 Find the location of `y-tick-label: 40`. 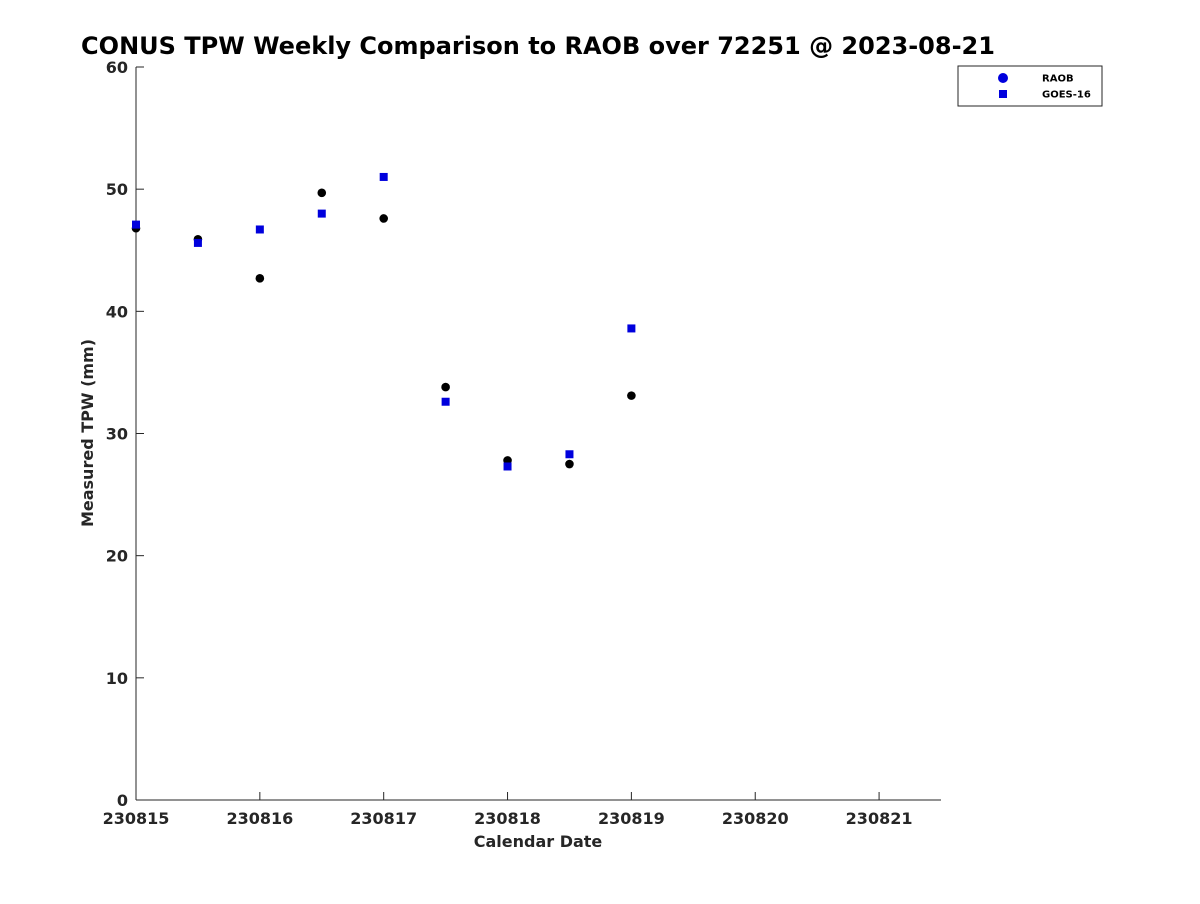

y-tick-label: 40 is located at coordinates (117, 311).